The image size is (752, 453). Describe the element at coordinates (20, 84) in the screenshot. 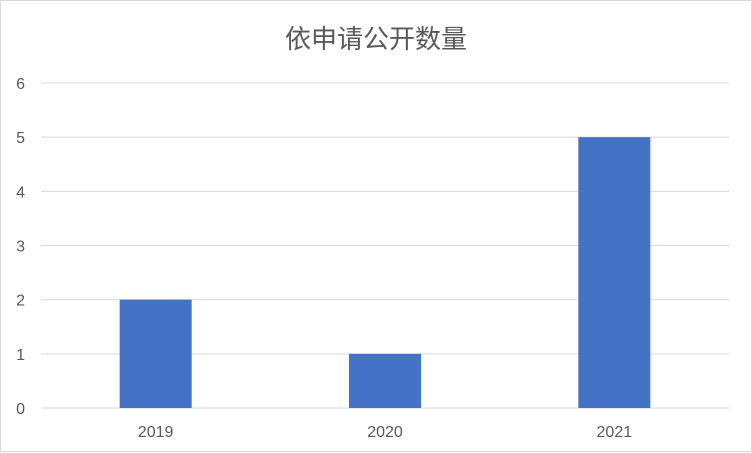

I see `y-tick-label: 6` at that location.